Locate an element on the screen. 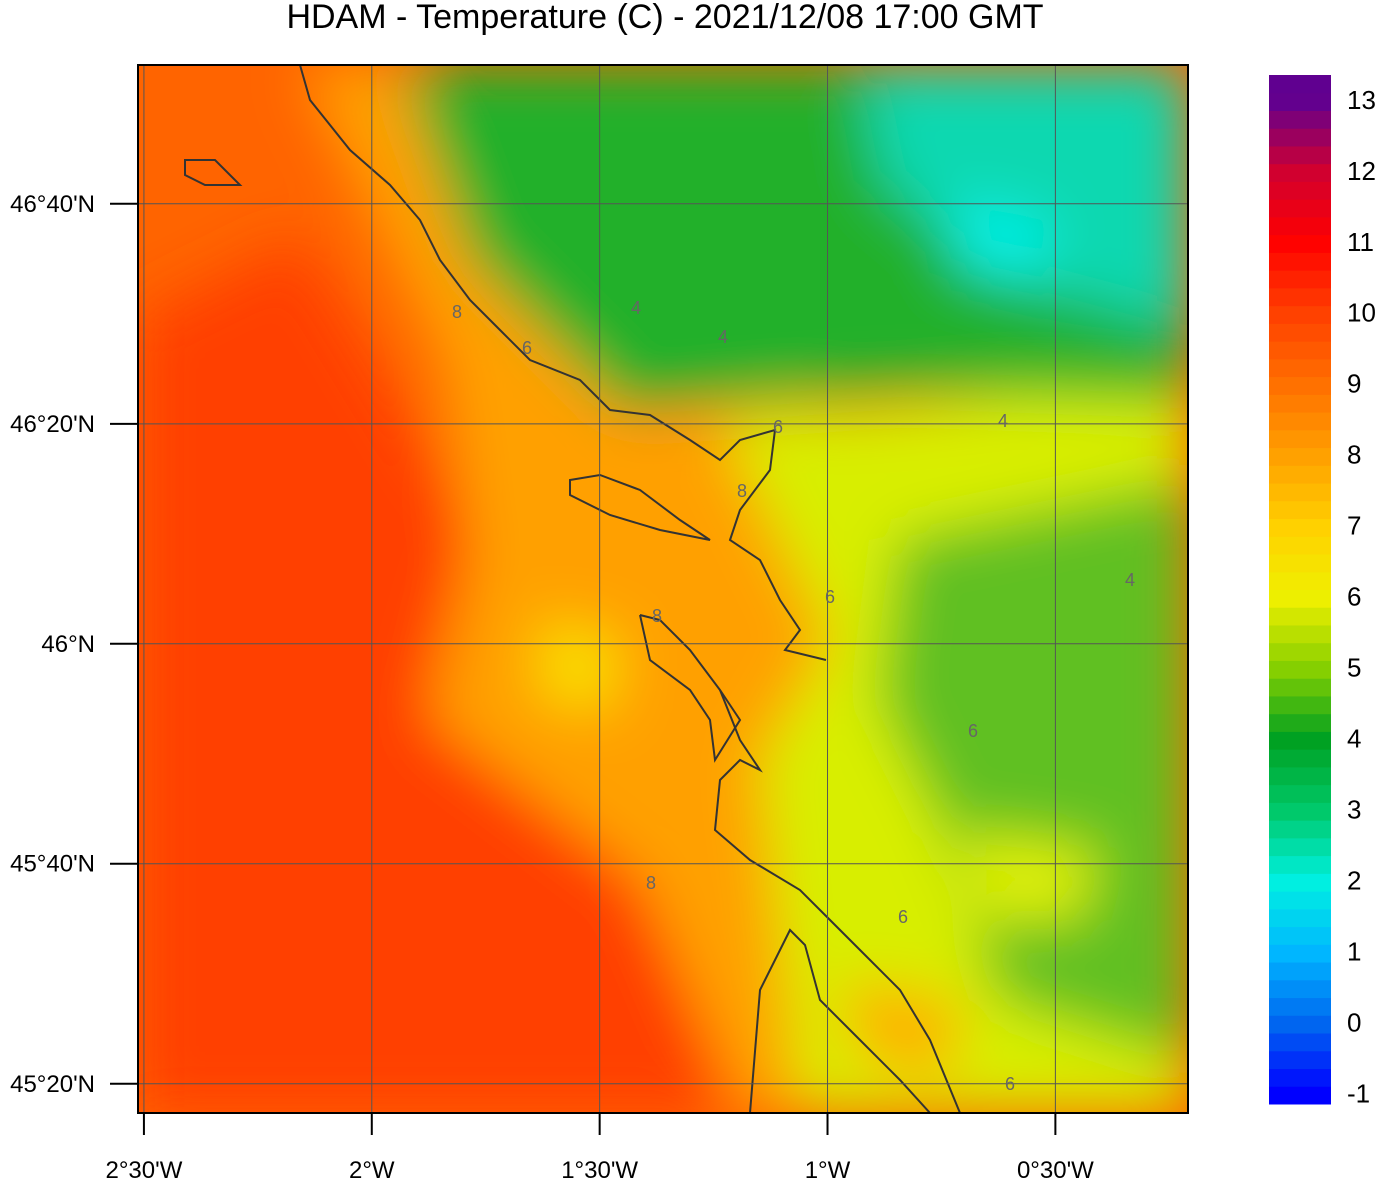 The image size is (1381, 1180). colorbar-label: -1 is located at coordinates (1358, 1093).